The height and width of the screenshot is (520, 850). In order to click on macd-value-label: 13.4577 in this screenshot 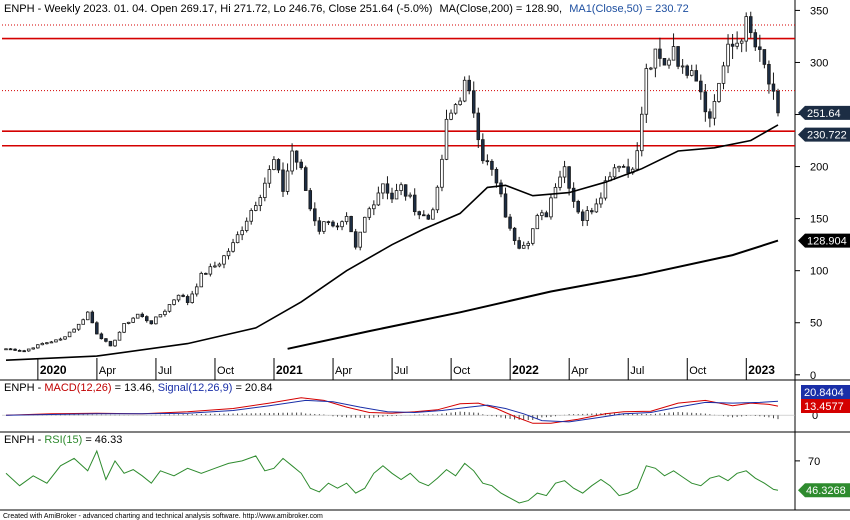, I will do `click(824, 407)`.